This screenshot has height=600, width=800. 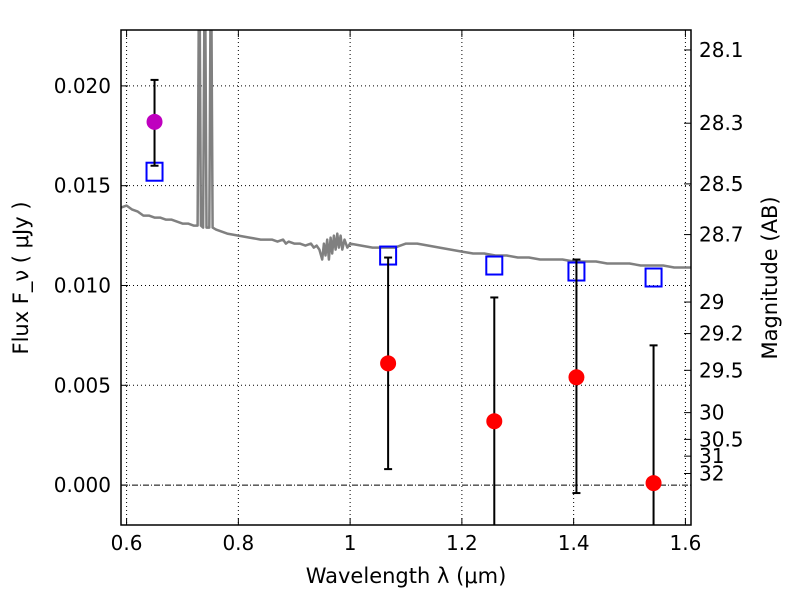 What do you see at coordinates (711, 302) in the screenshot?
I see `right-tick-label: 29` at bounding box center [711, 302].